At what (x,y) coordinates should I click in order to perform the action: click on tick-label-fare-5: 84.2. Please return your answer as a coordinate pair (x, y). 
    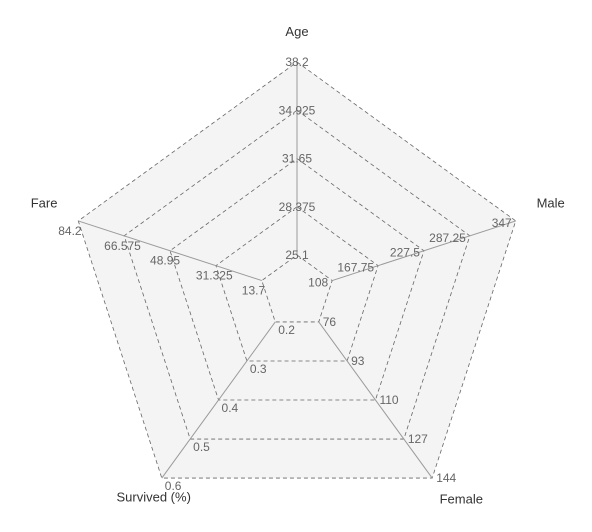
    Looking at the image, I should click on (70, 231).